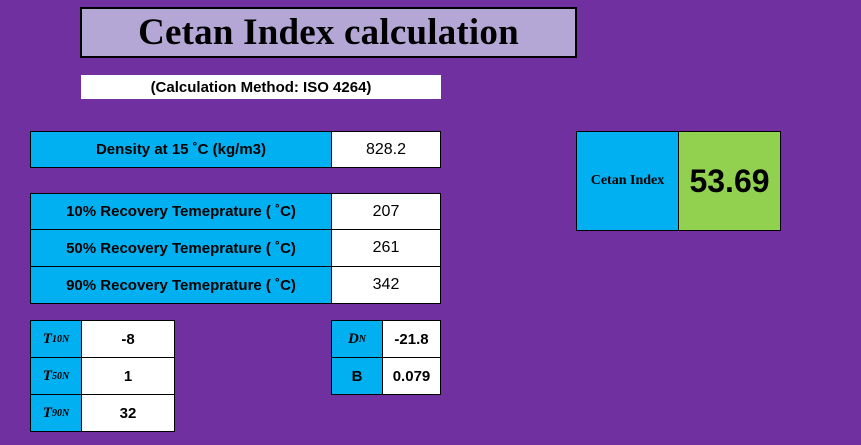 Image resolution: width=861 pixels, height=445 pixels. I want to click on t10n-symbol: T 10N, so click(56, 339).